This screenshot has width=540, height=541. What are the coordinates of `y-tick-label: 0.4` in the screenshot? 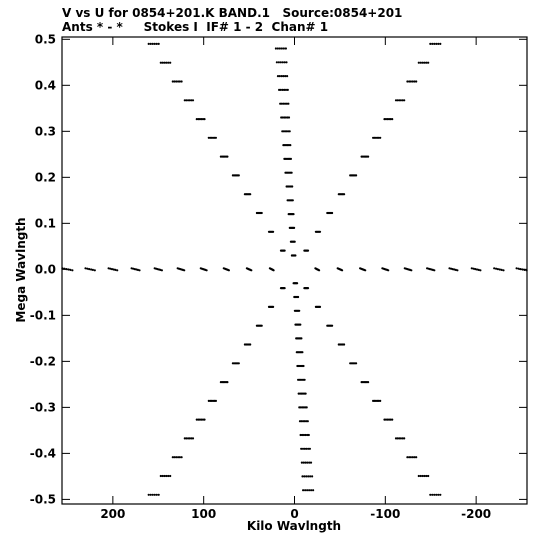 It's located at (45, 85).